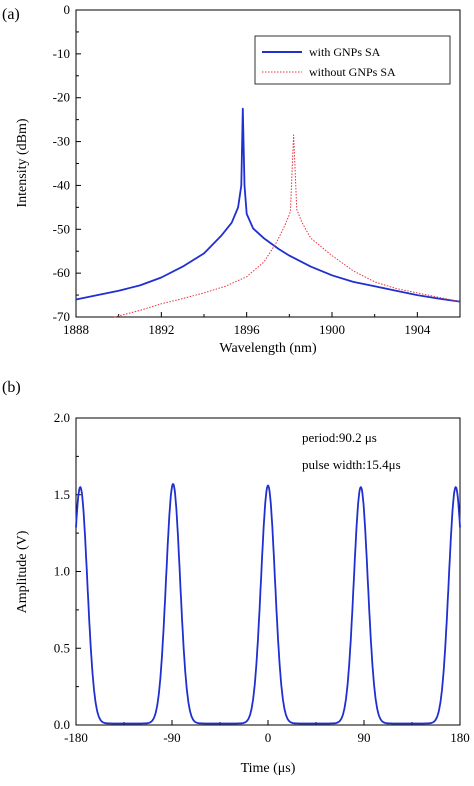 This screenshot has height=786, width=474. I want to click on legend-label-with-gnps: with GNPs SA, so click(345, 52).